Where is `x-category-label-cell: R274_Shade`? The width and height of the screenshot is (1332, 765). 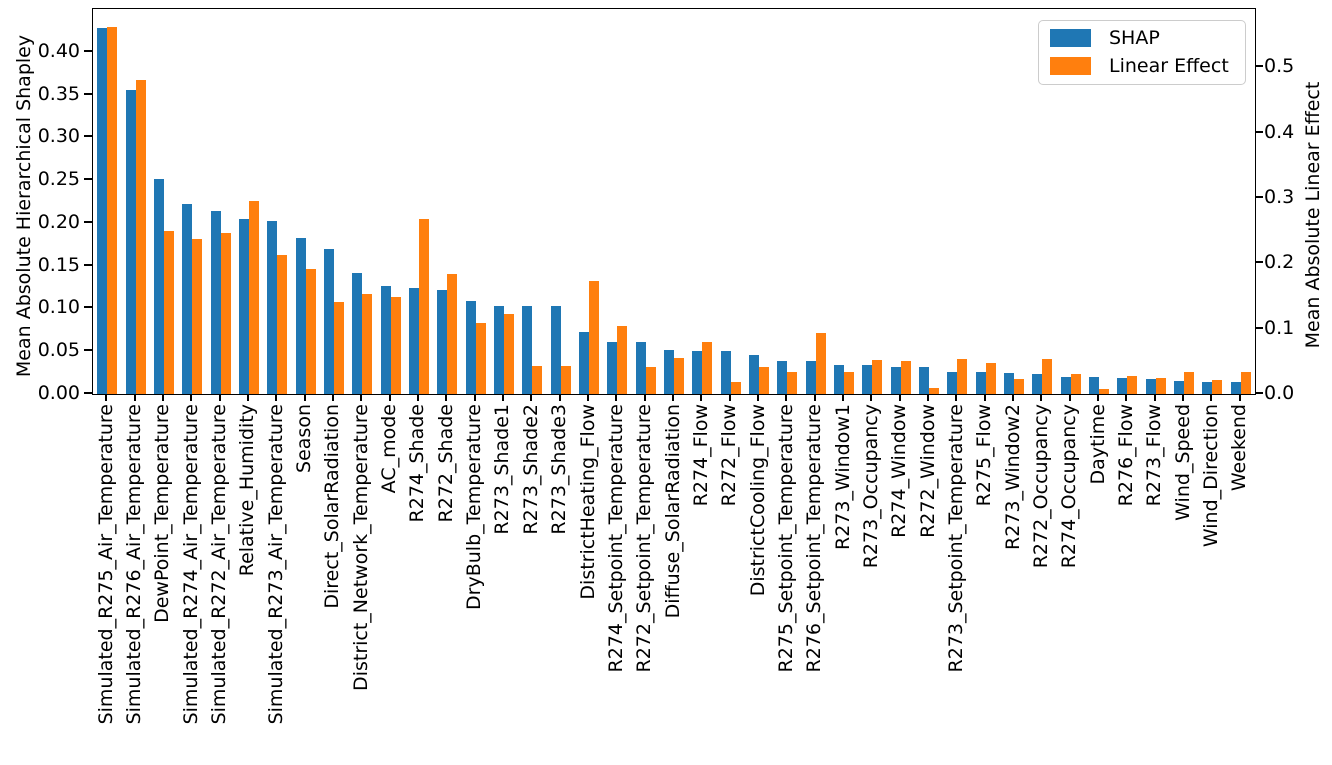 x-category-label-cell: R274_Shade is located at coordinates (418, 583).